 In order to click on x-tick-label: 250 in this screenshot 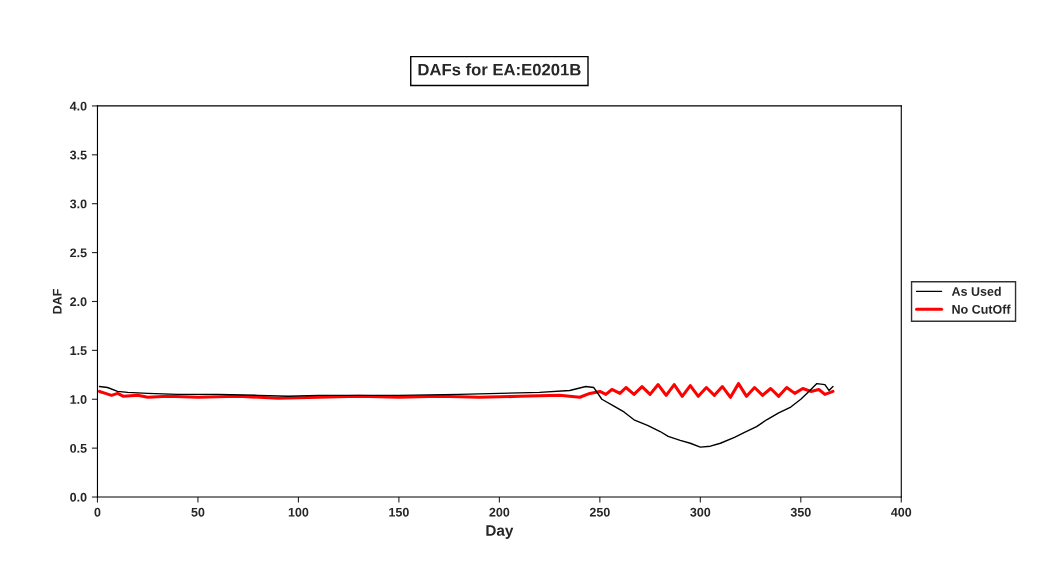, I will do `click(599, 512)`.